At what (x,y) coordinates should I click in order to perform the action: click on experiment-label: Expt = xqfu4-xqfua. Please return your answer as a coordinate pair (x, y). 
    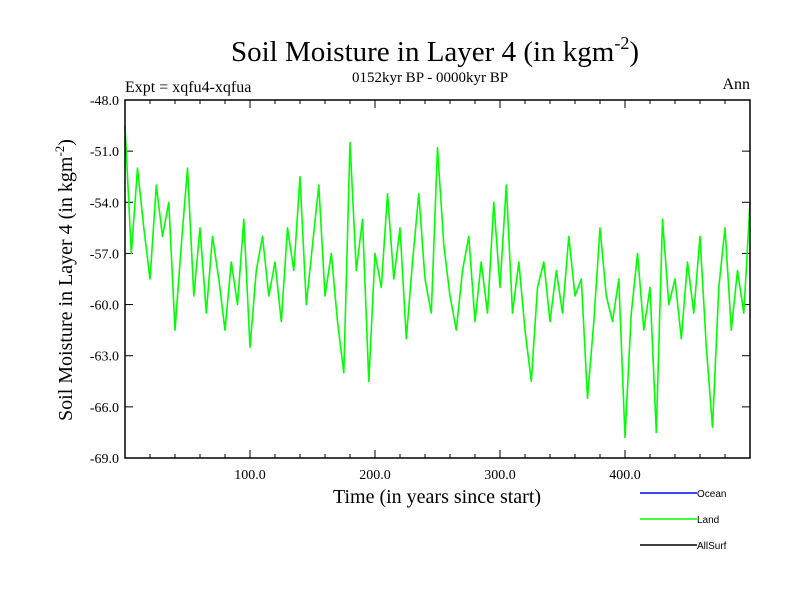
    Looking at the image, I should click on (188, 87).